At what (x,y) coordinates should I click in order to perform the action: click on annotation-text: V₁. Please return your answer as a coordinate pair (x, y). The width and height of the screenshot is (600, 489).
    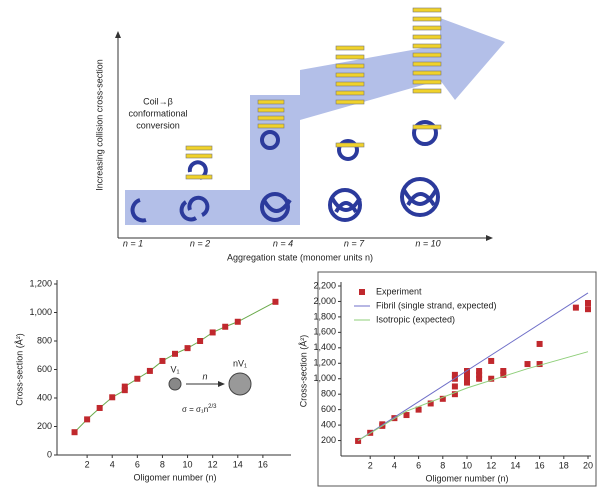
    Looking at the image, I should click on (174, 369).